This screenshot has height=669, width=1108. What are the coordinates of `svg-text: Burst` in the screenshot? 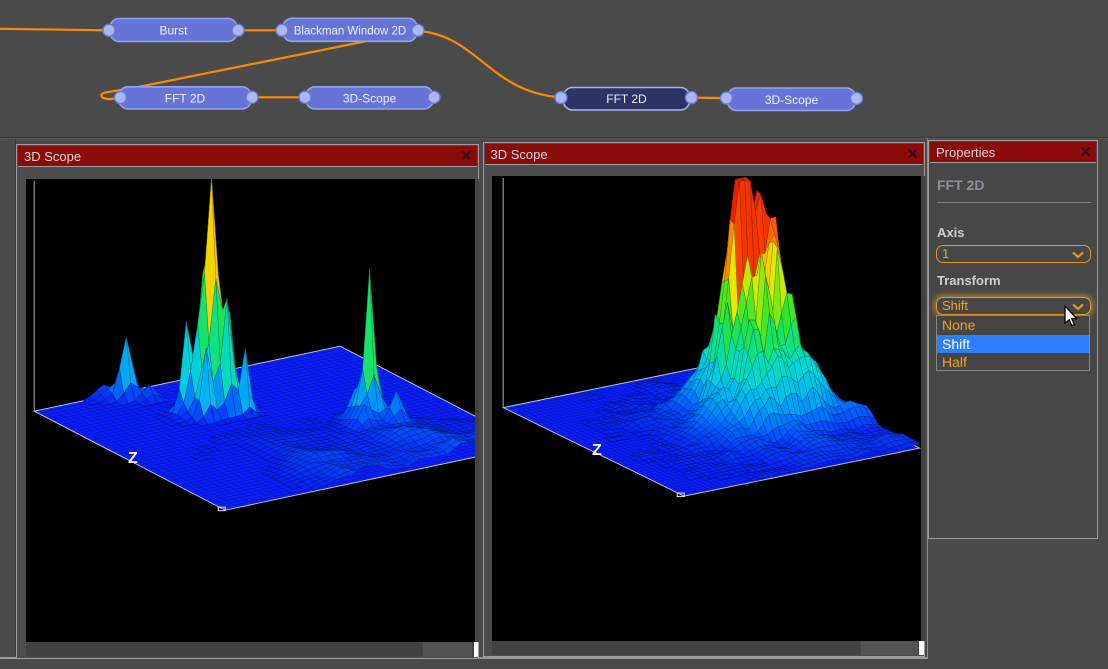 It's located at (173, 31).